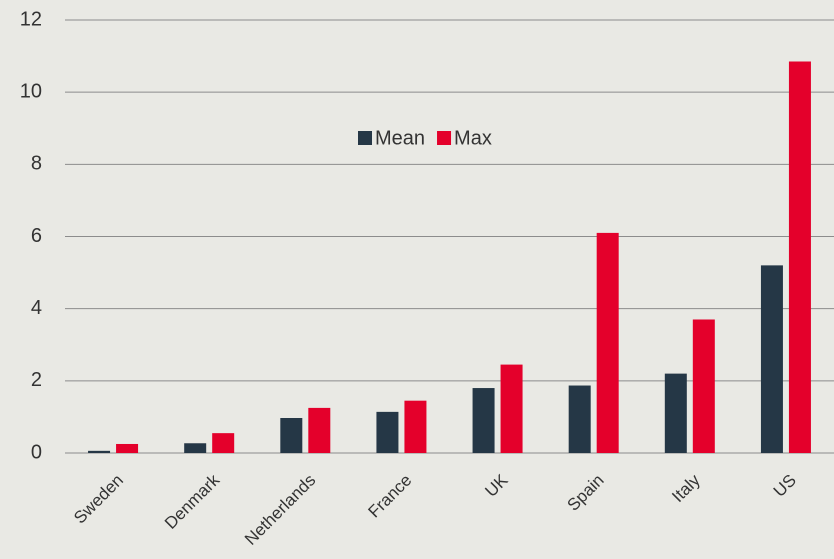 The width and height of the screenshot is (834, 559). I want to click on y-tick-label: 8, so click(36, 164).